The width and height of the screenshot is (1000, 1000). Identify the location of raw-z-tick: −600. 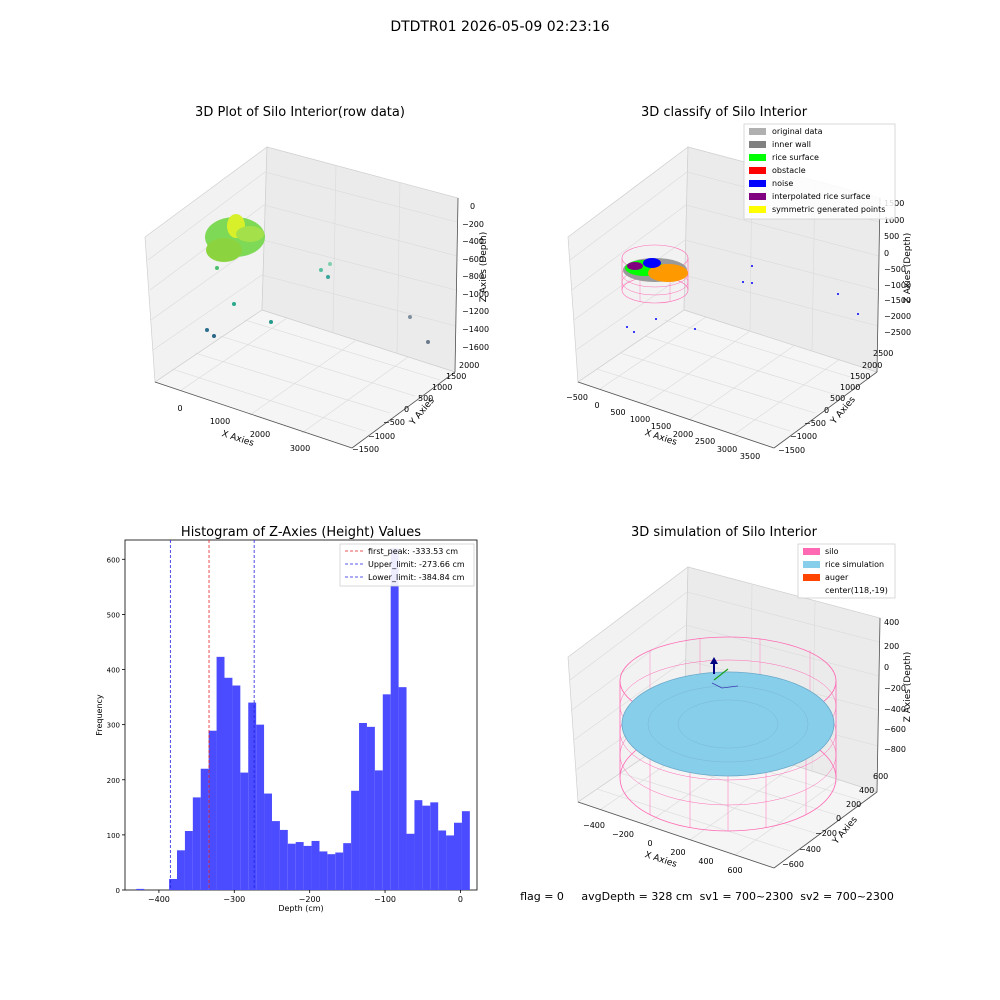
(473, 259).